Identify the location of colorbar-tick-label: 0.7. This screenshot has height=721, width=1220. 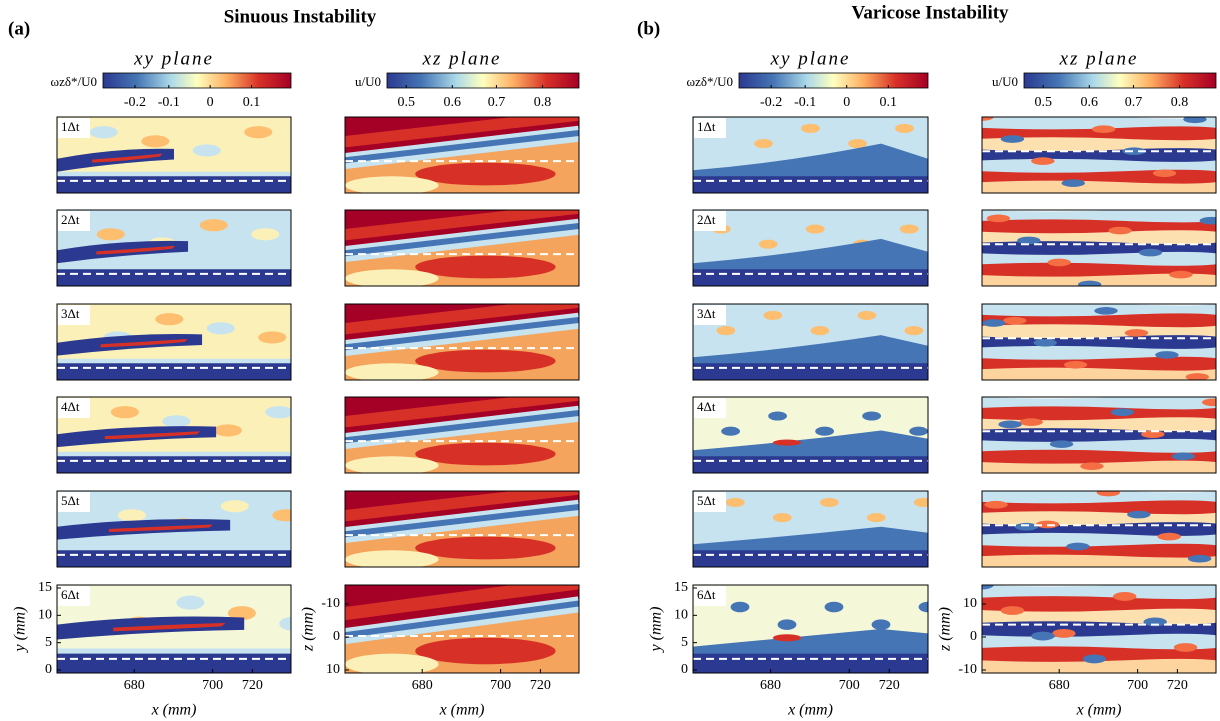
(497, 102).